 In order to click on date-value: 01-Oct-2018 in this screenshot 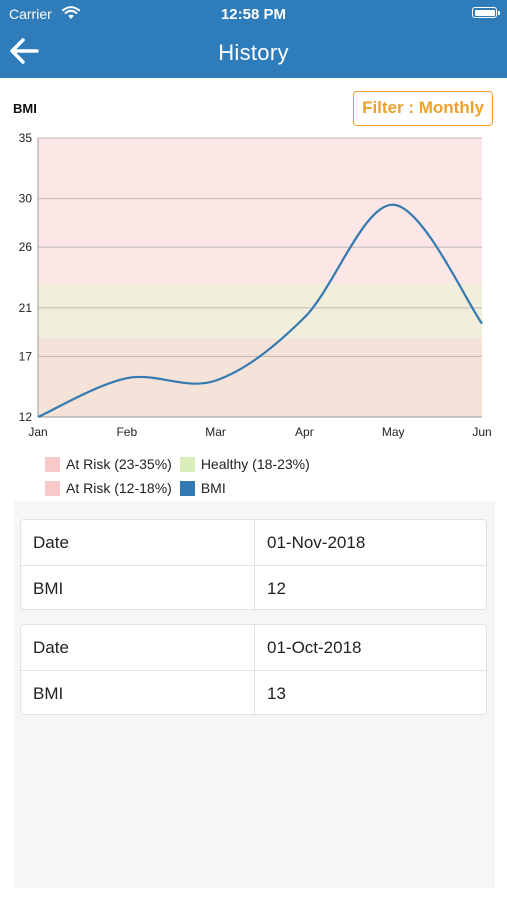, I will do `click(314, 647)`.